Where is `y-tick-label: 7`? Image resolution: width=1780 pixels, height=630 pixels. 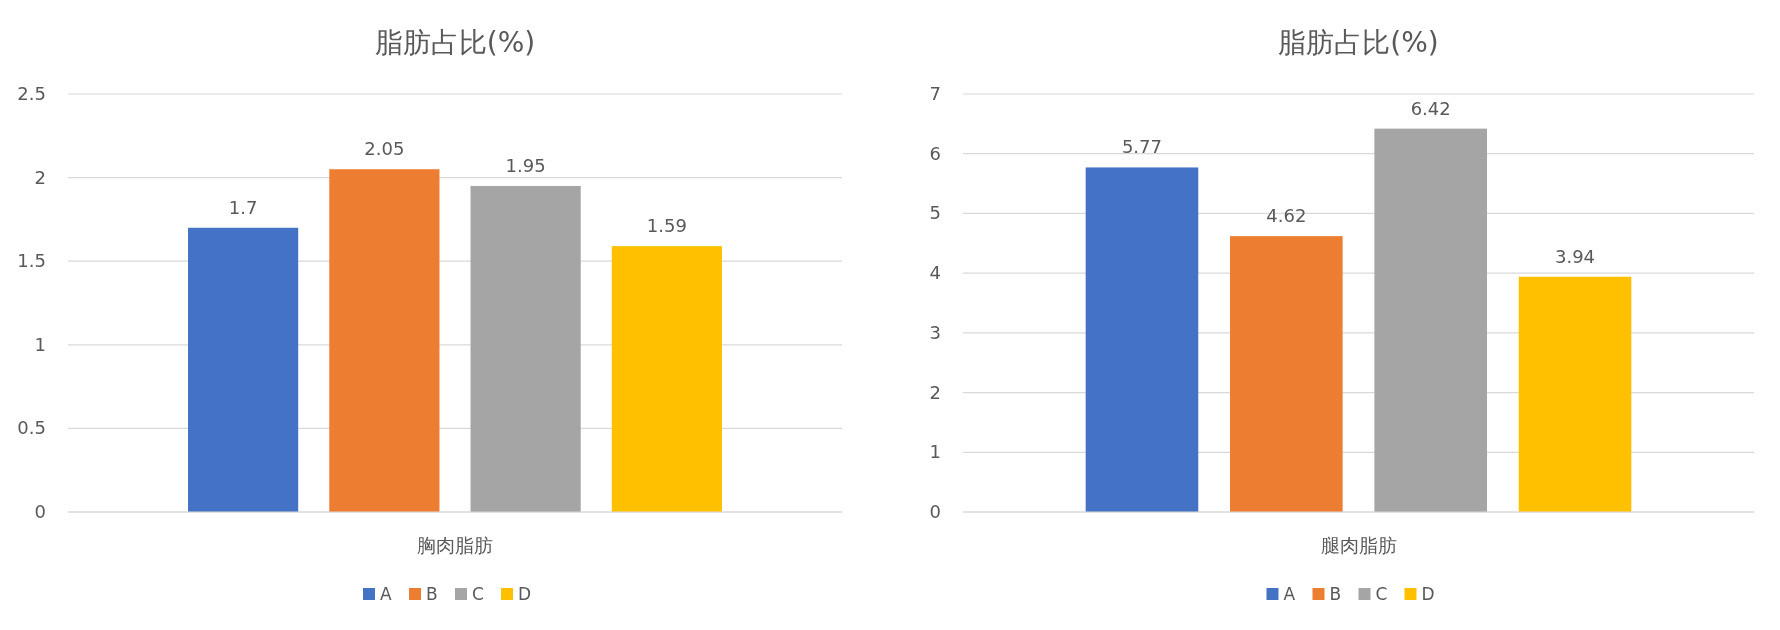
y-tick-label: 7 is located at coordinates (935, 93).